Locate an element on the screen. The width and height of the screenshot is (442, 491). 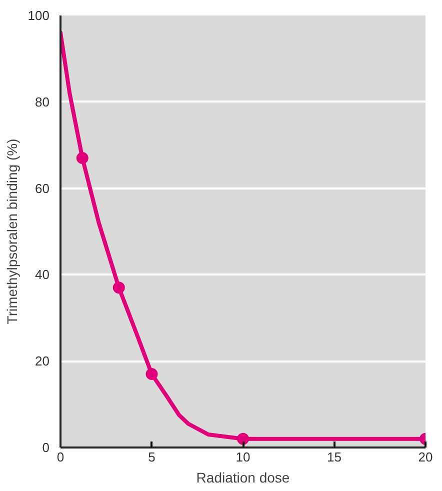
y-tick-label: 100 is located at coordinates (39, 15).